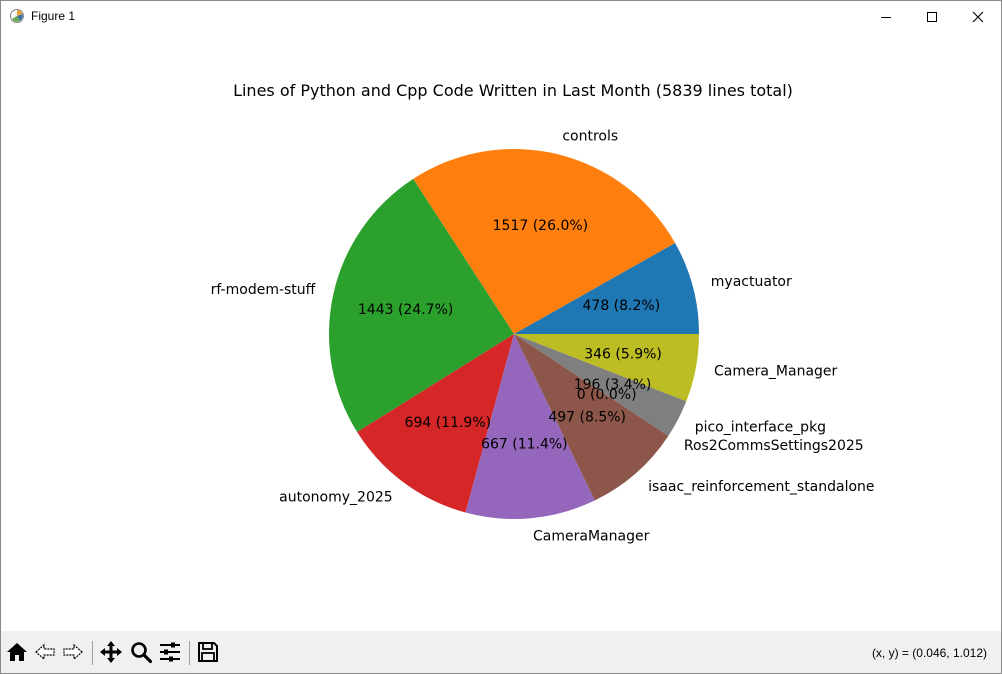 This screenshot has height=674, width=1002. Describe the element at coordinates (751, 282) in the screenshot. I see `slice-label: myactuator` at that location.